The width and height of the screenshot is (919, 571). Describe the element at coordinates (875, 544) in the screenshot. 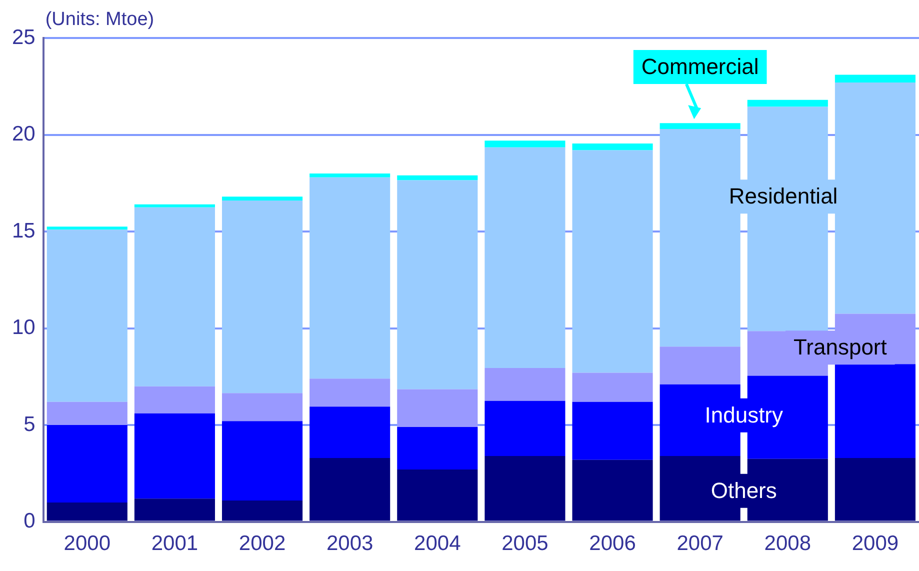

I see `x-tick-label: 2009` at that location.